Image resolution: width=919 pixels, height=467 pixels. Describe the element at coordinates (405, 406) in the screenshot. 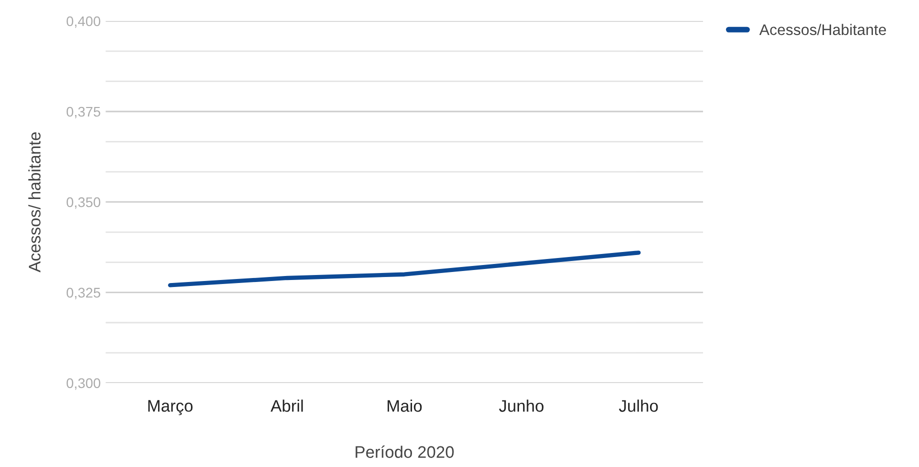

I see `x-tick-label: Maio` at that location.